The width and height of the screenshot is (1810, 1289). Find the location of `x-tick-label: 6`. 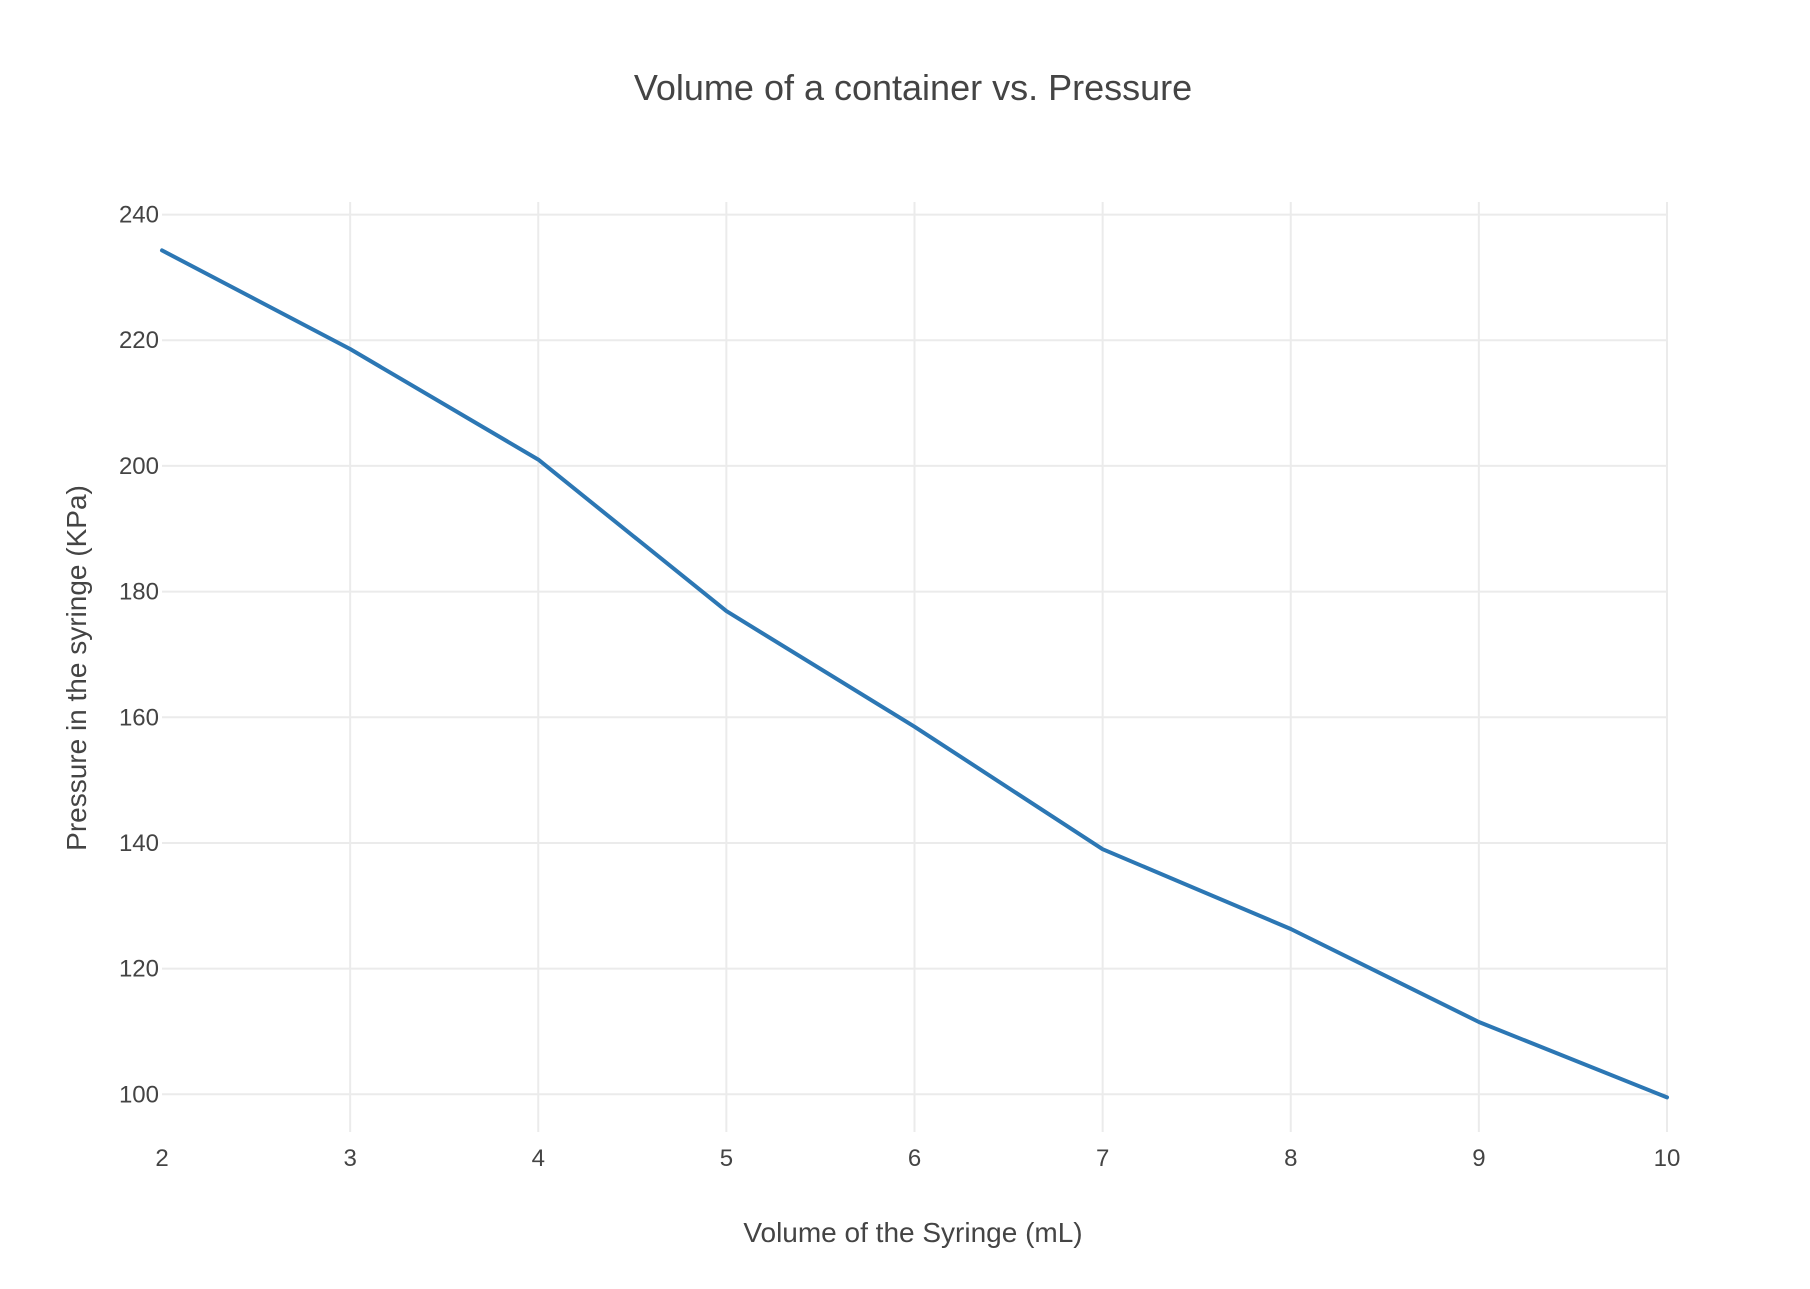

x-tick-label: 6 is located at coordinates (914, 1158).